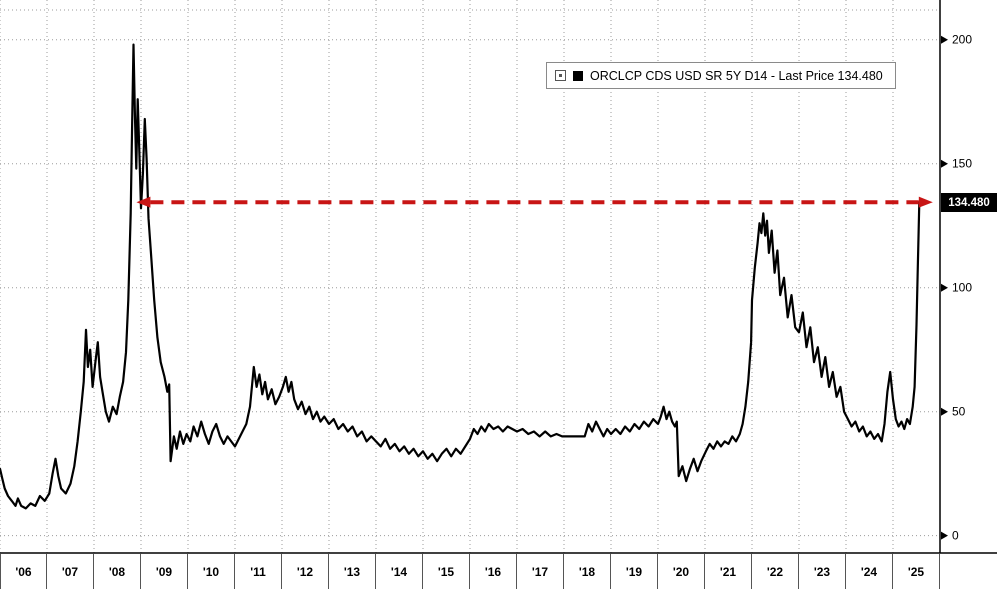 This screenshot has height=589, width=997. I want to click on arrowhead-left-icon, so click(143, 202).